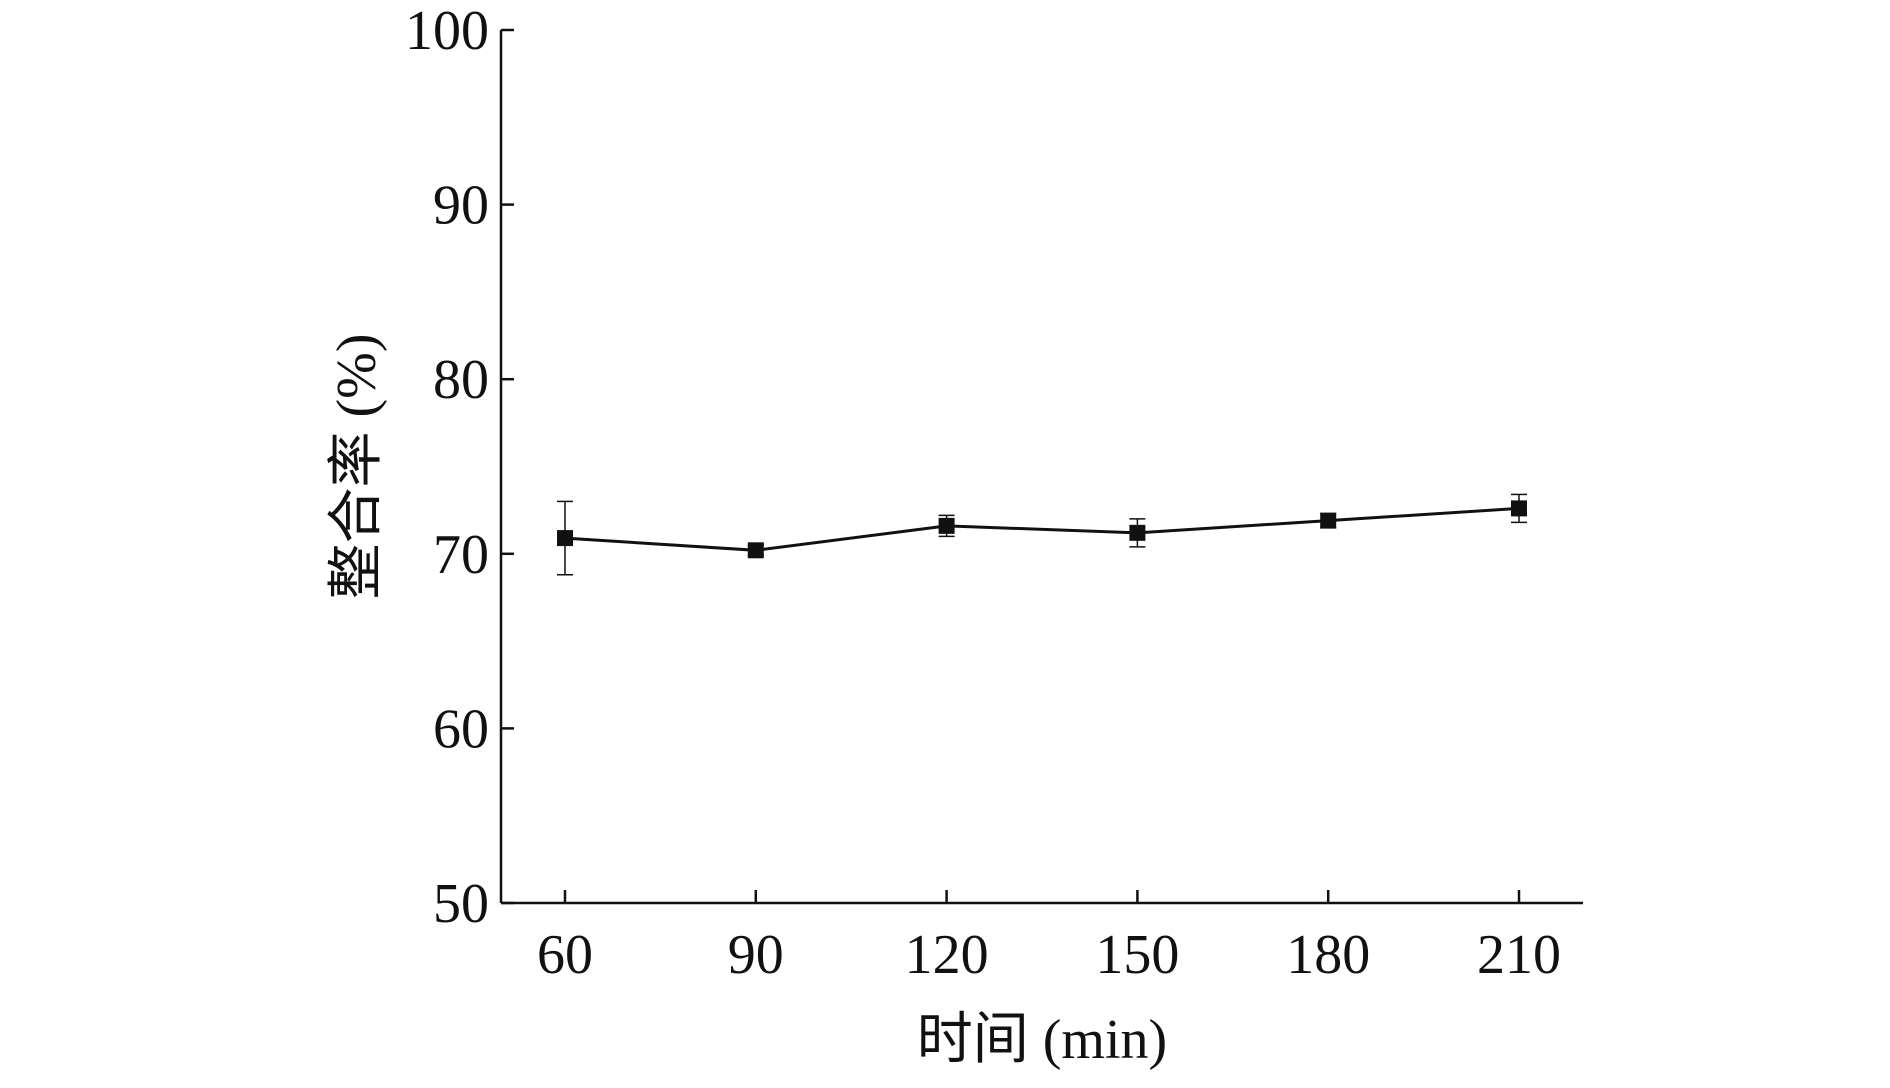  Describe the element at coordinates (1042, 529) in the screenshot. I see `series-line` at that location.